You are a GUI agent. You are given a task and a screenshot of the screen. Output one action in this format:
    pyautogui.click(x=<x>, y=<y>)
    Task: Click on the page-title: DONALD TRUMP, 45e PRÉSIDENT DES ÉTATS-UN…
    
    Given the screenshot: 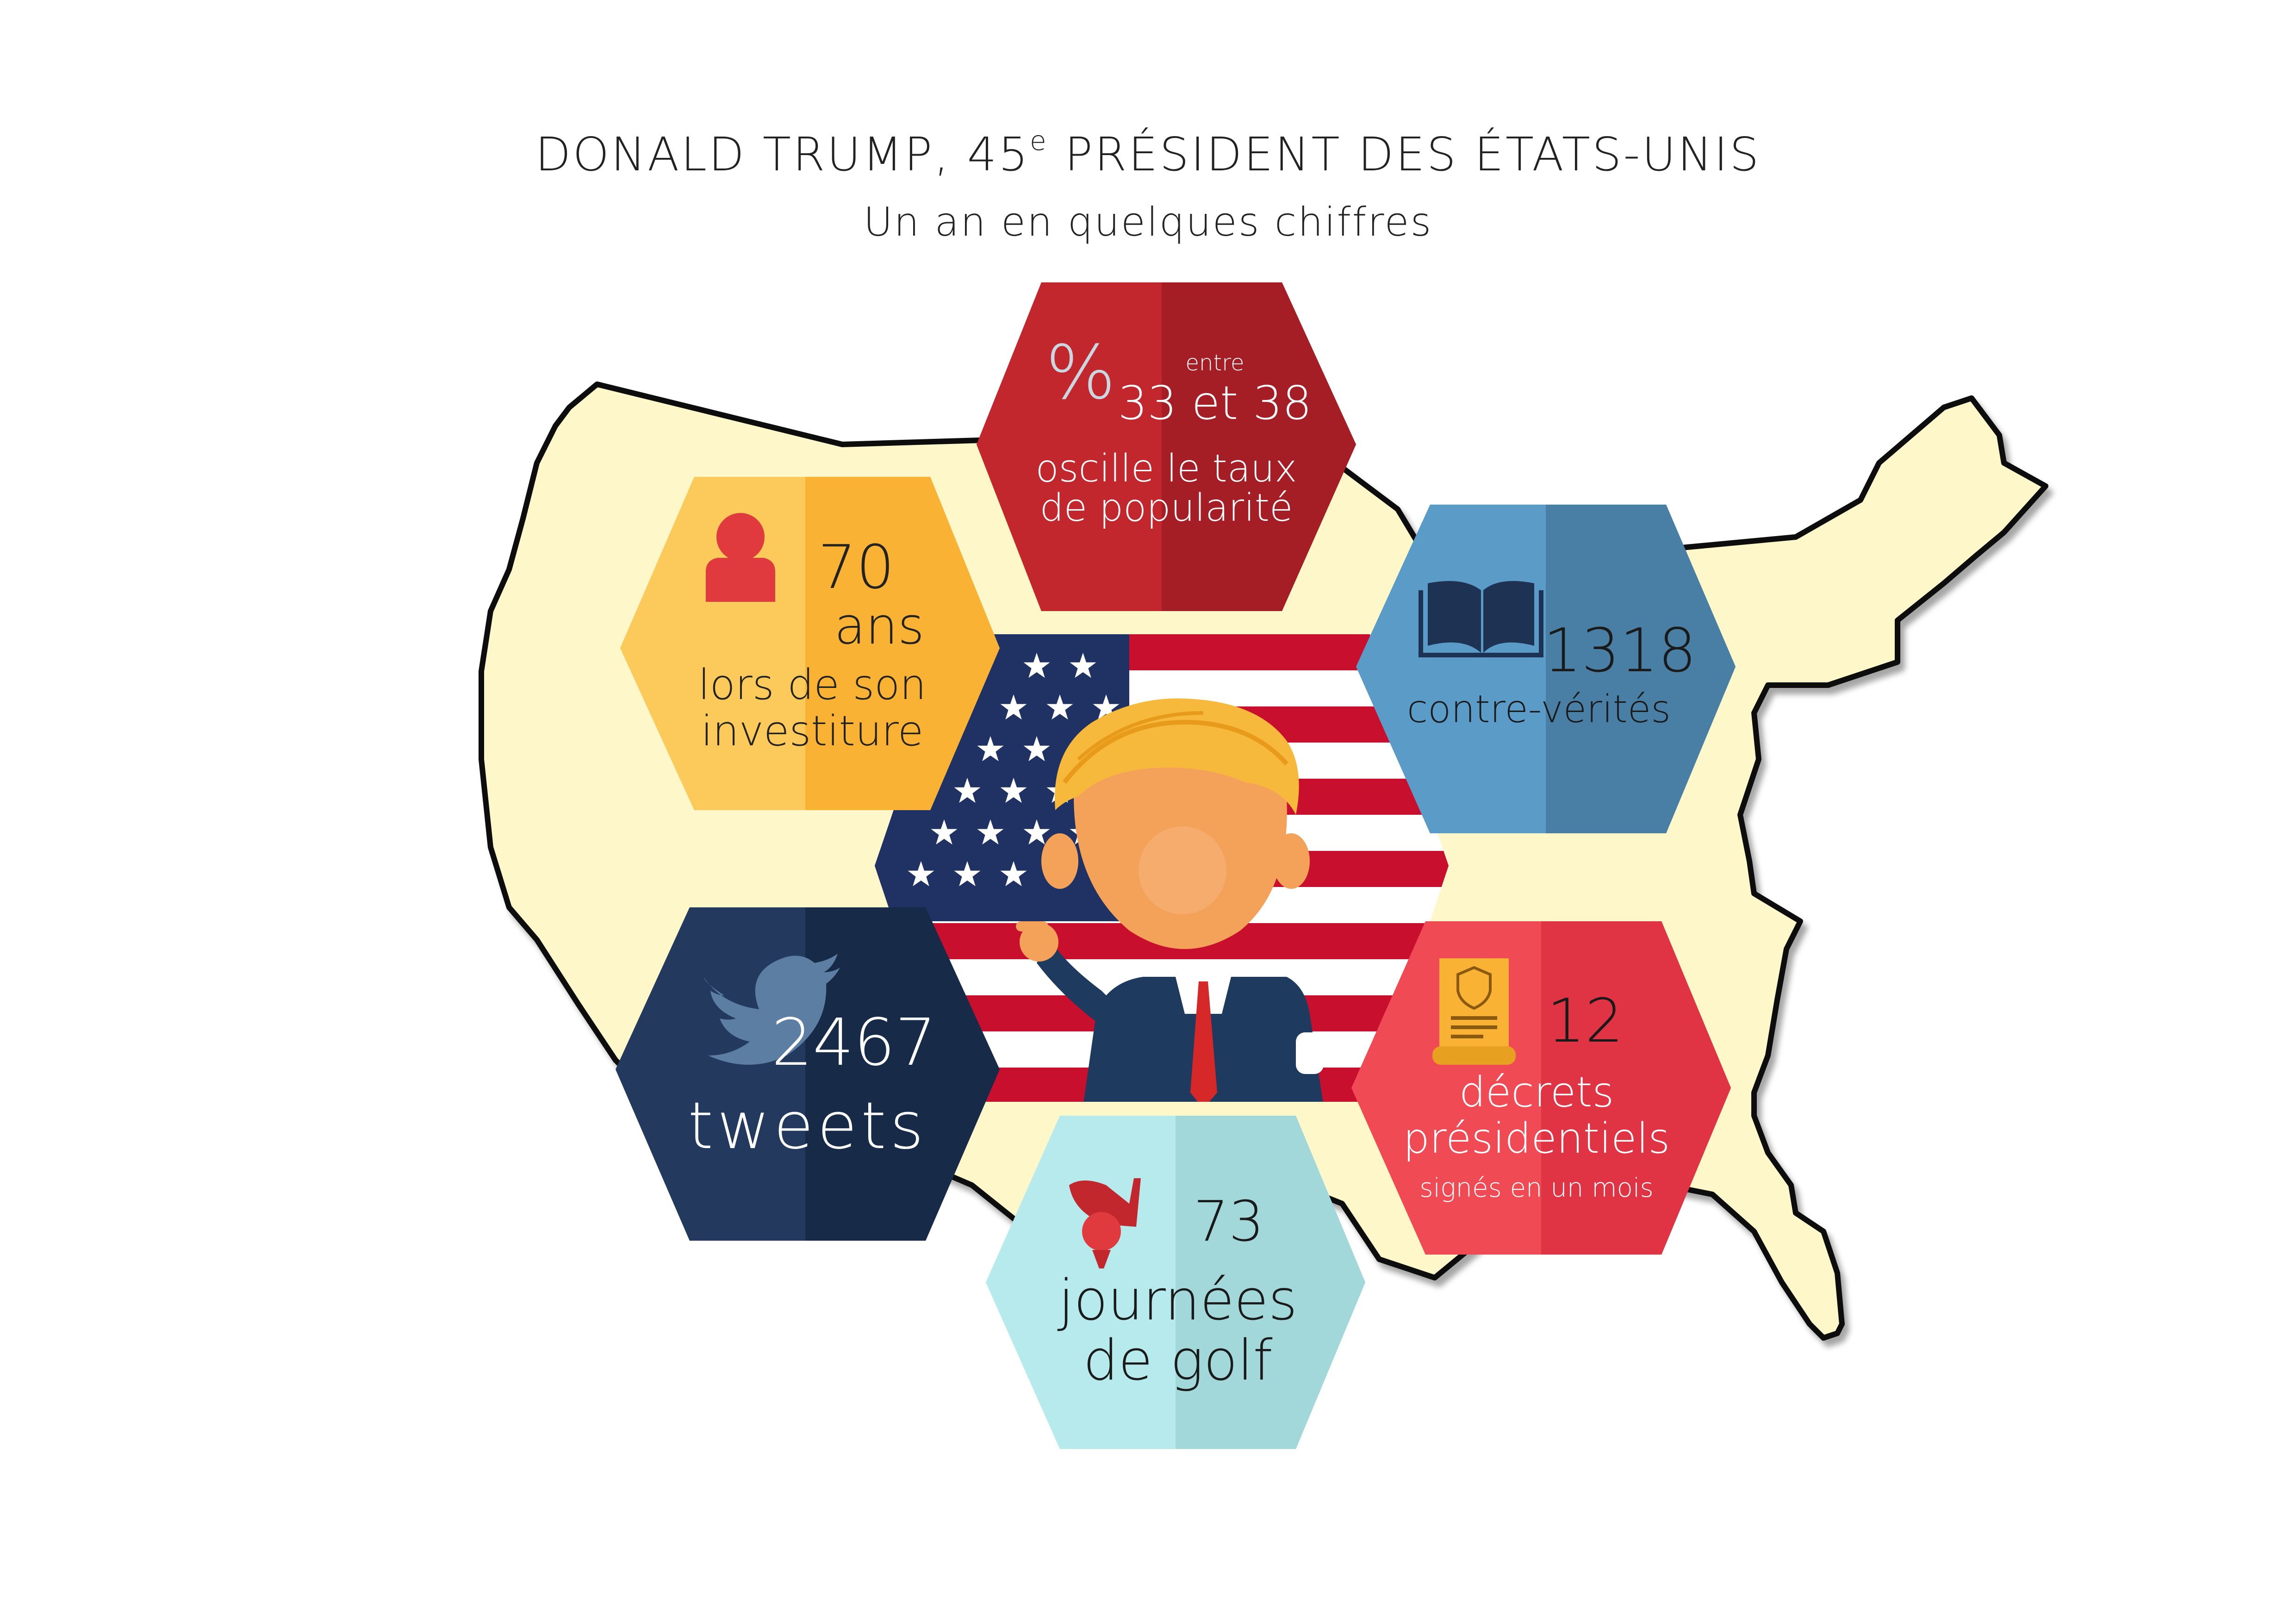 What is the action you would take?
    pyautogui.click(x=1148, y=153)
    